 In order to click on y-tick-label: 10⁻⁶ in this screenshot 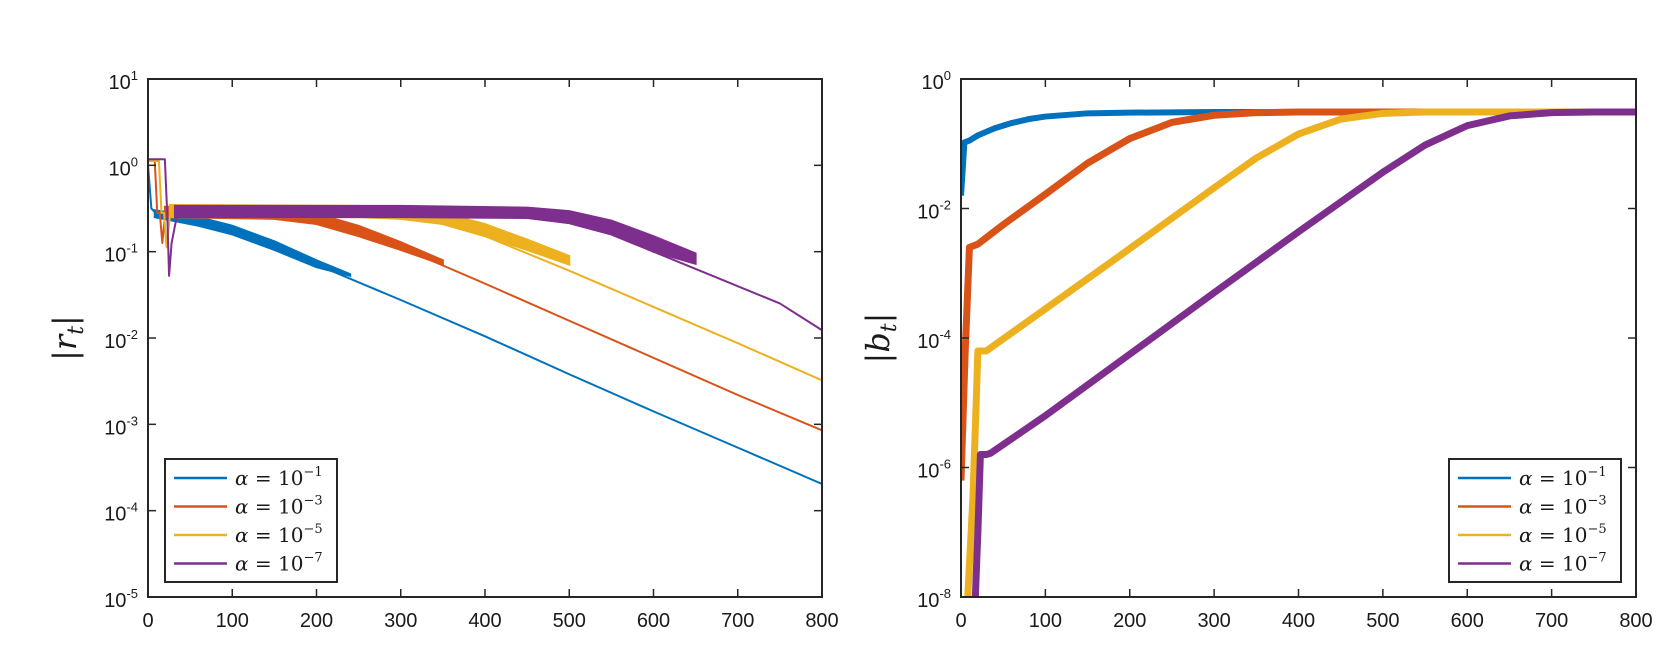, I will do `click(934, 470)`.